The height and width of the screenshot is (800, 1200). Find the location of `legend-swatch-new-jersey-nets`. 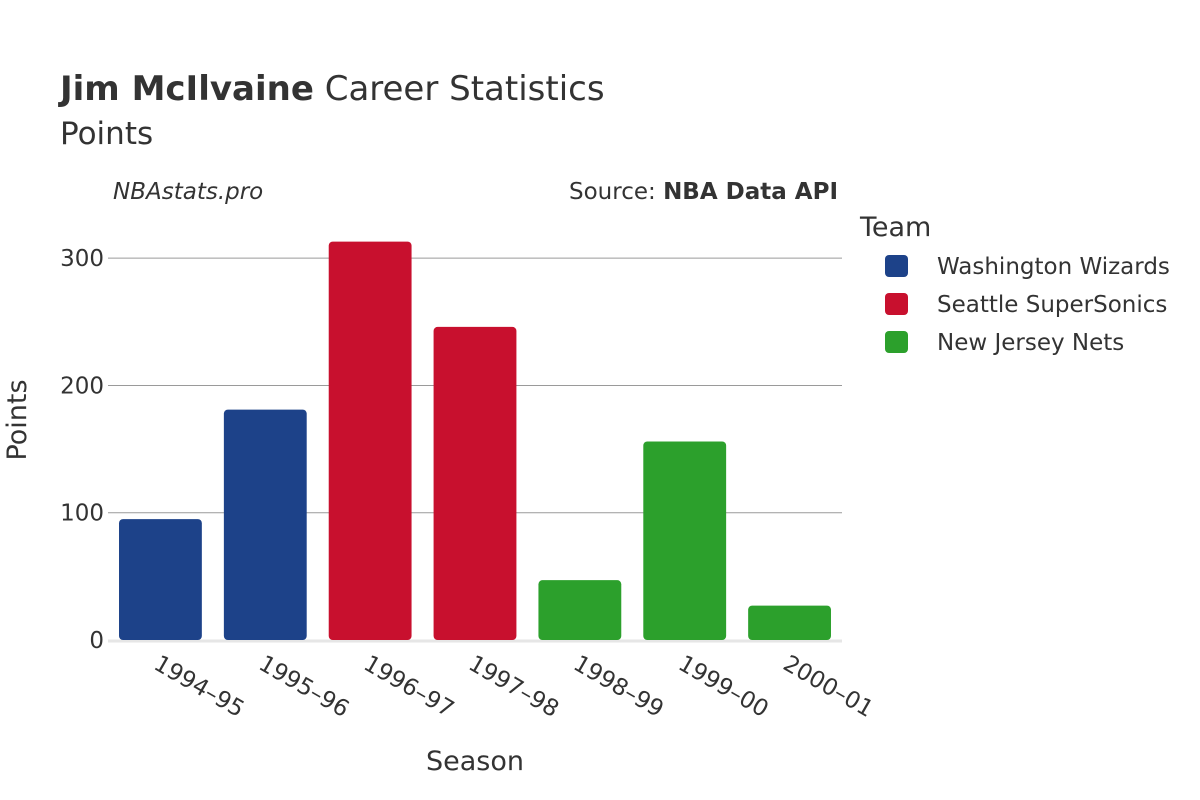

legend-swatch-new-jersey-nets is located at coordinates (896, 342).